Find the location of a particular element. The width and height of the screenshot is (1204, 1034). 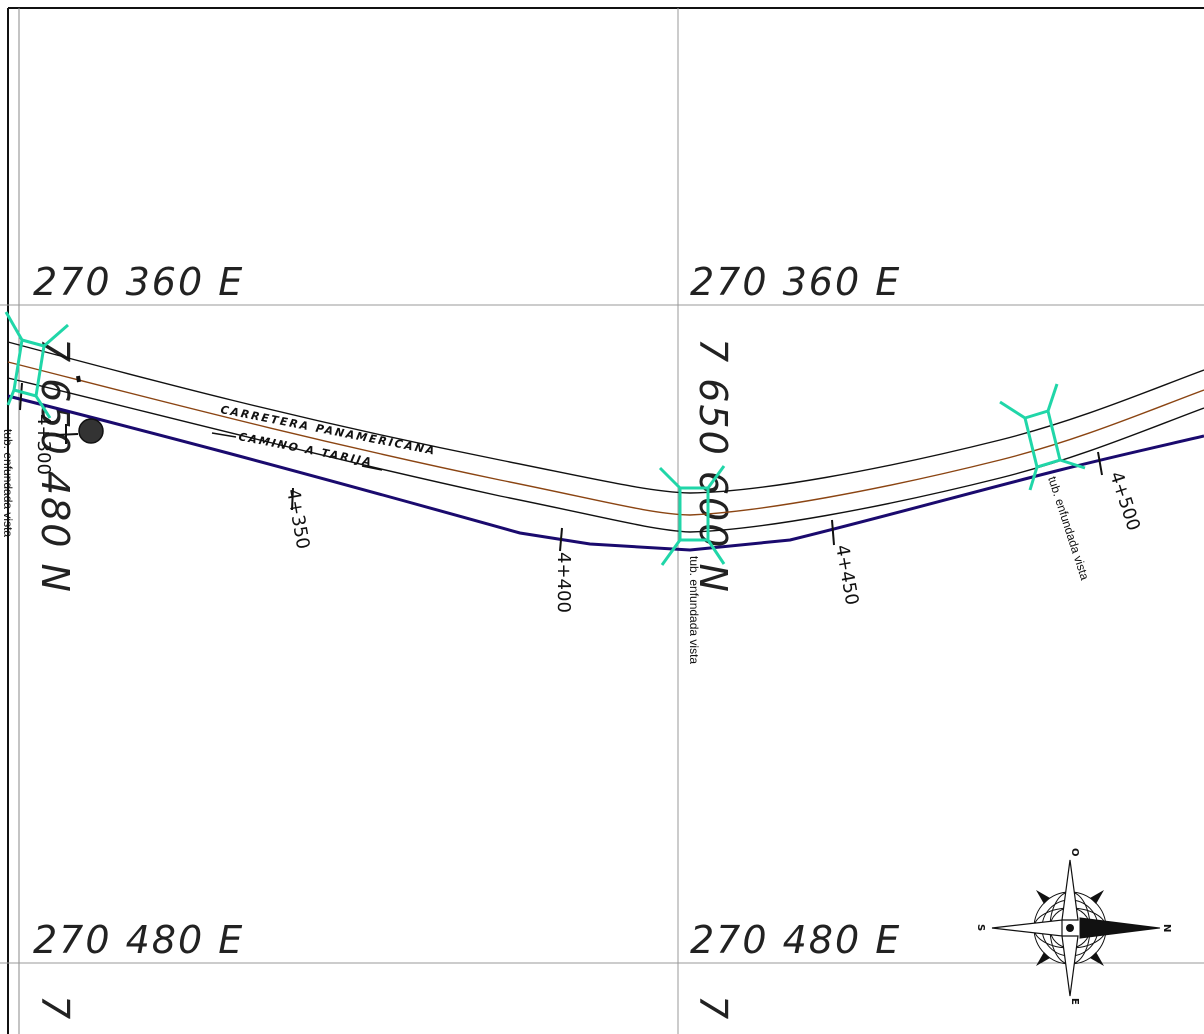

compass-north-label: N is located at coordinates (1166, 928).